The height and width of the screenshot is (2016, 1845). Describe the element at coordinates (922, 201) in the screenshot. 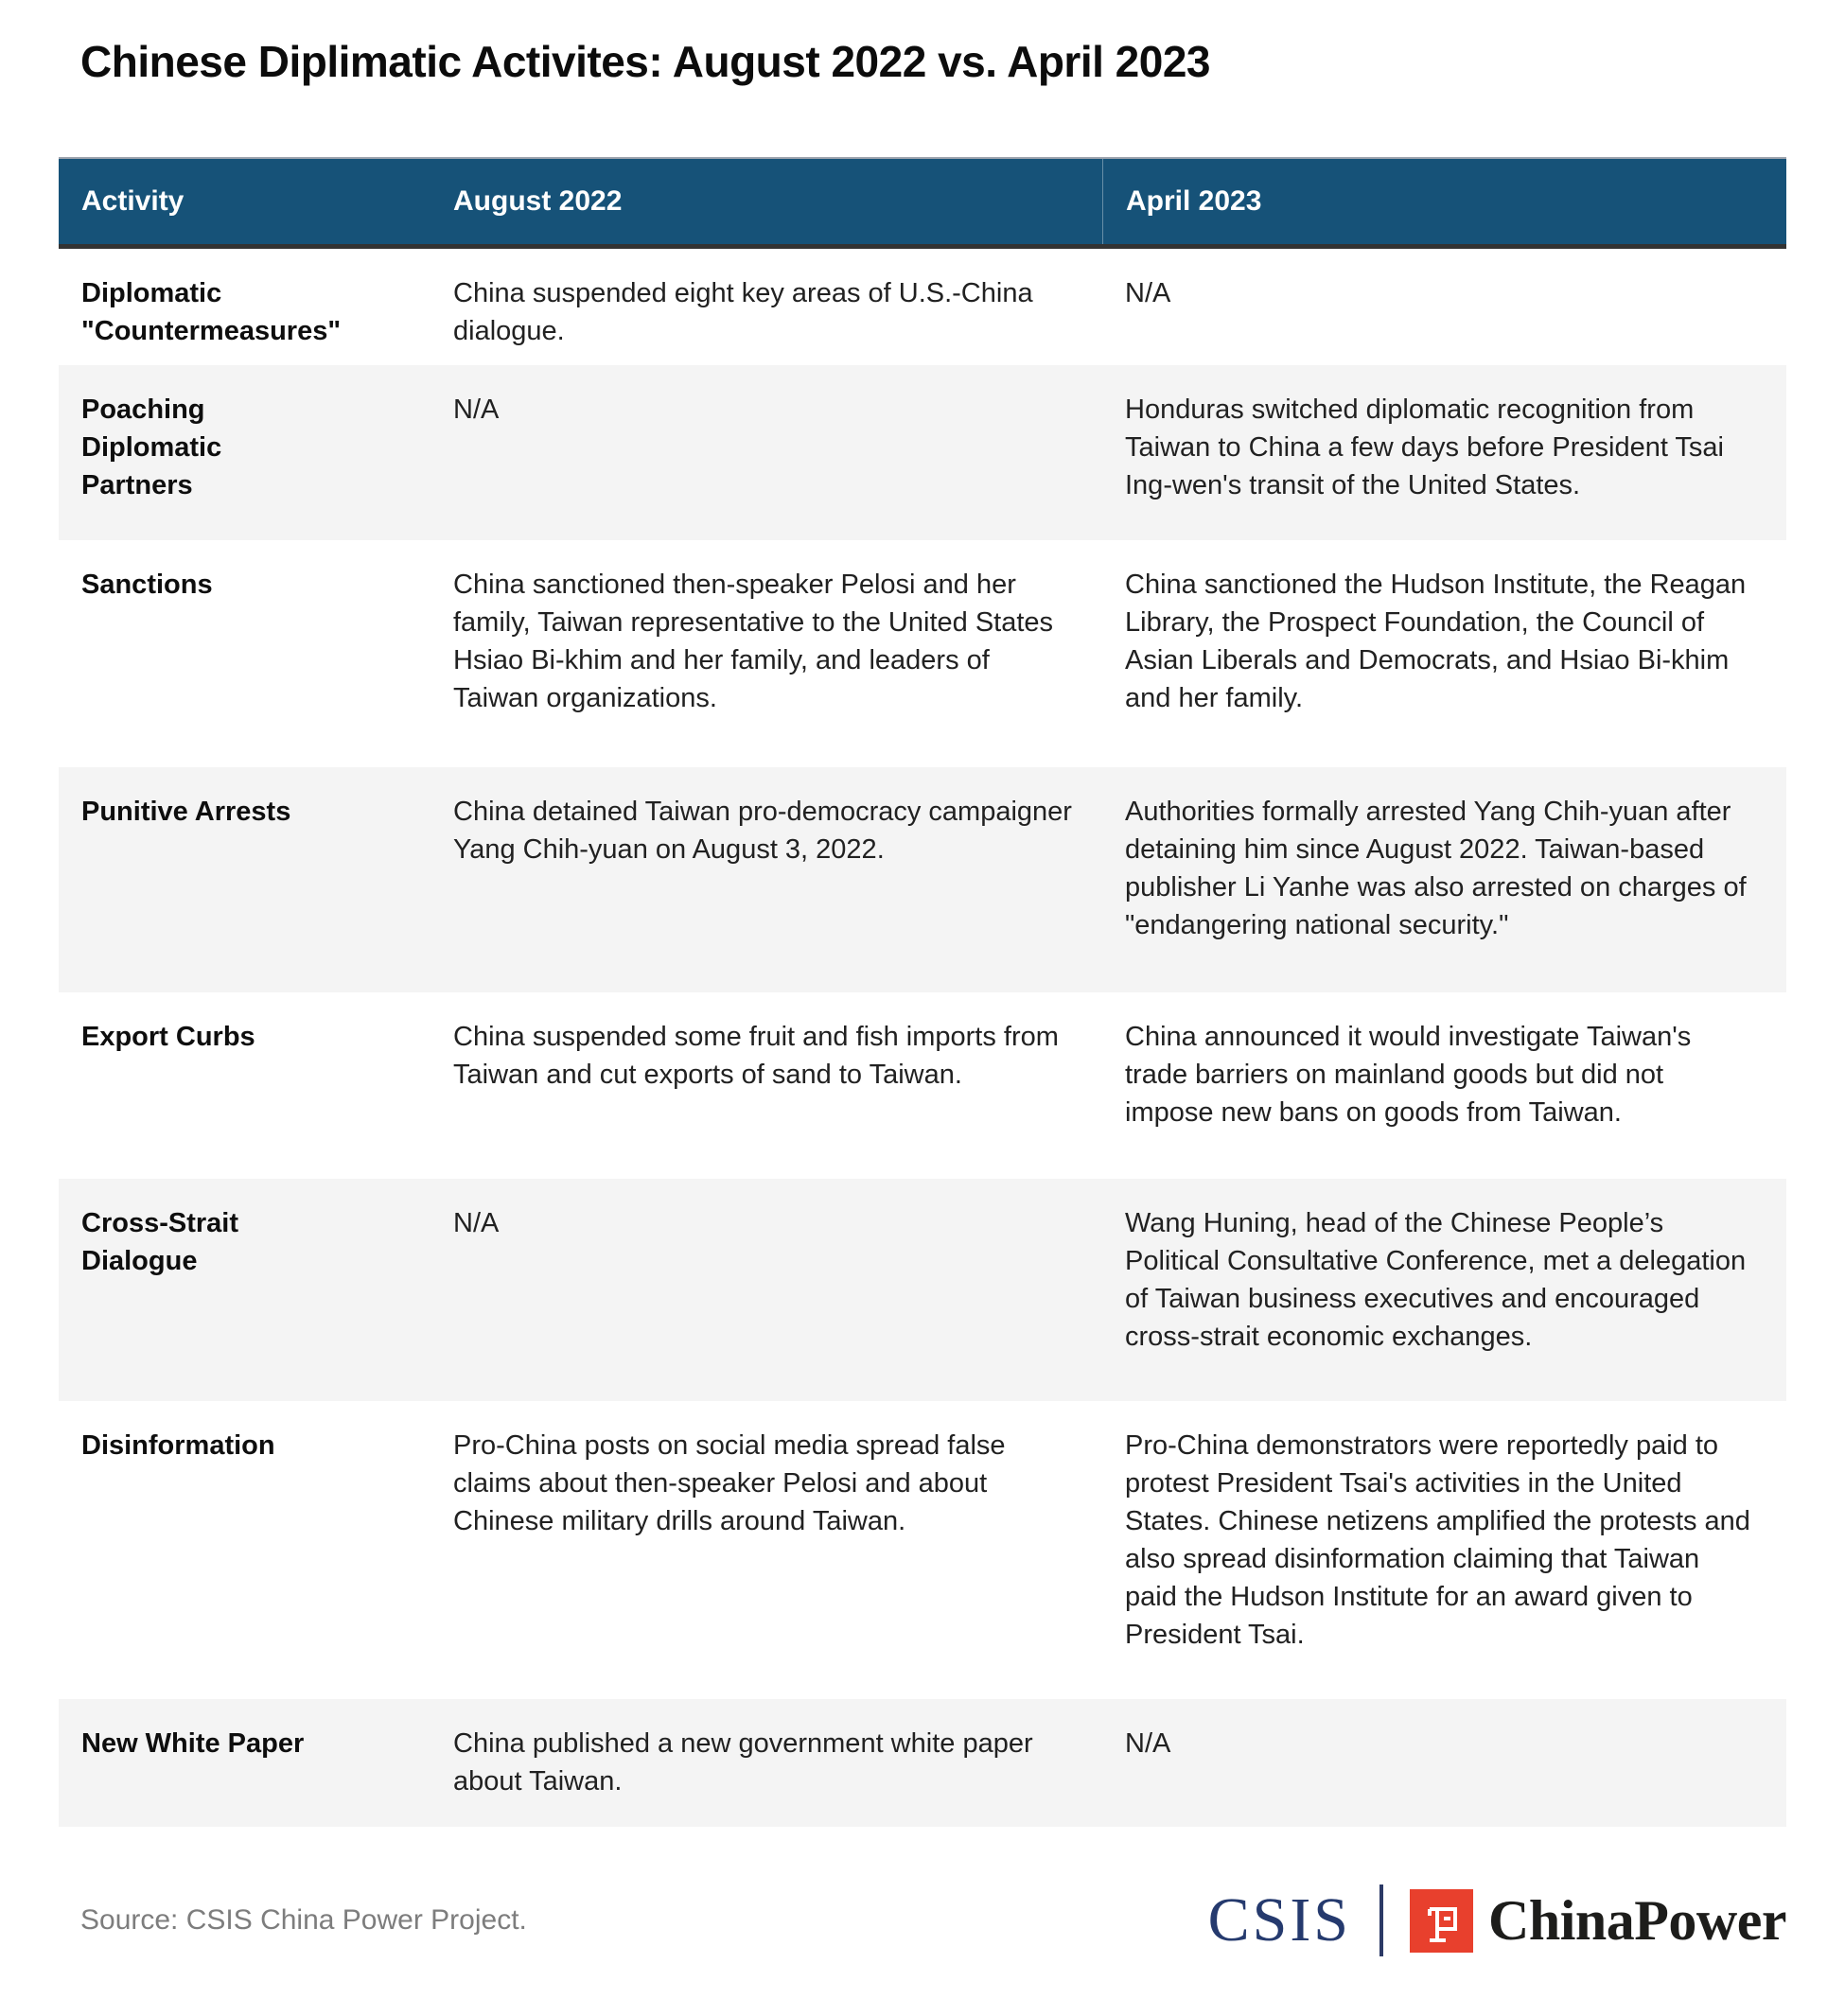

I see `table-header-row: Activity August 2022 April 2023` at that location.